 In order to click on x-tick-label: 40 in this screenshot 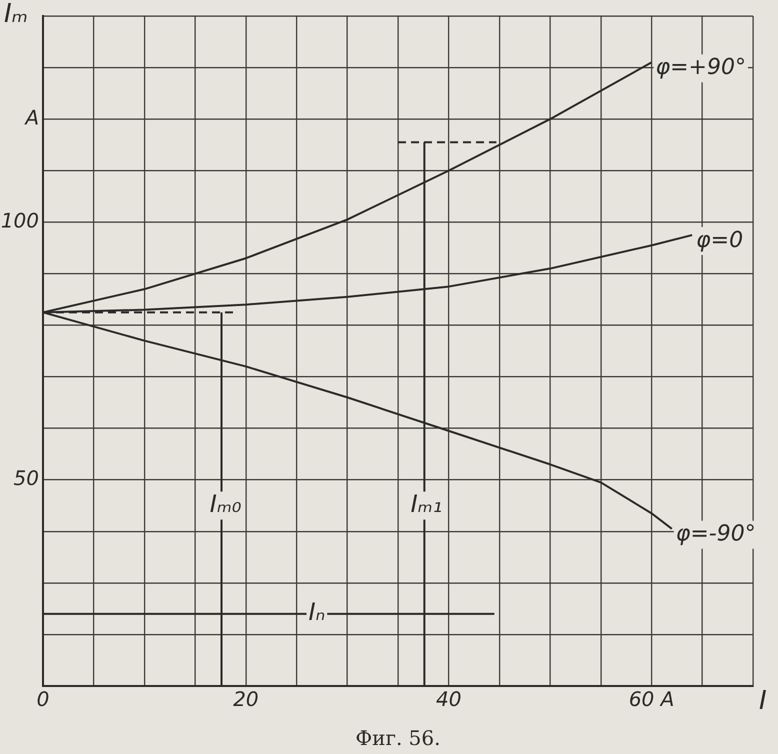, I will do `click(449, 699)`.